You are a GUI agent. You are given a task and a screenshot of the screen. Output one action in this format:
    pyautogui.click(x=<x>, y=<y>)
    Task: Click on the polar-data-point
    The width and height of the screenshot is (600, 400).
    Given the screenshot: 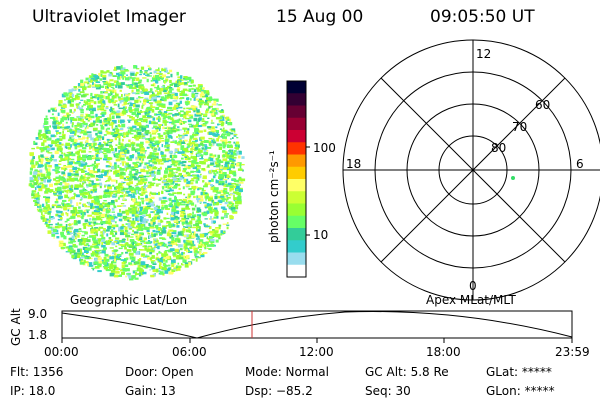 What is the action you would take?
    pyautogui.click(x=513, y=178)
    